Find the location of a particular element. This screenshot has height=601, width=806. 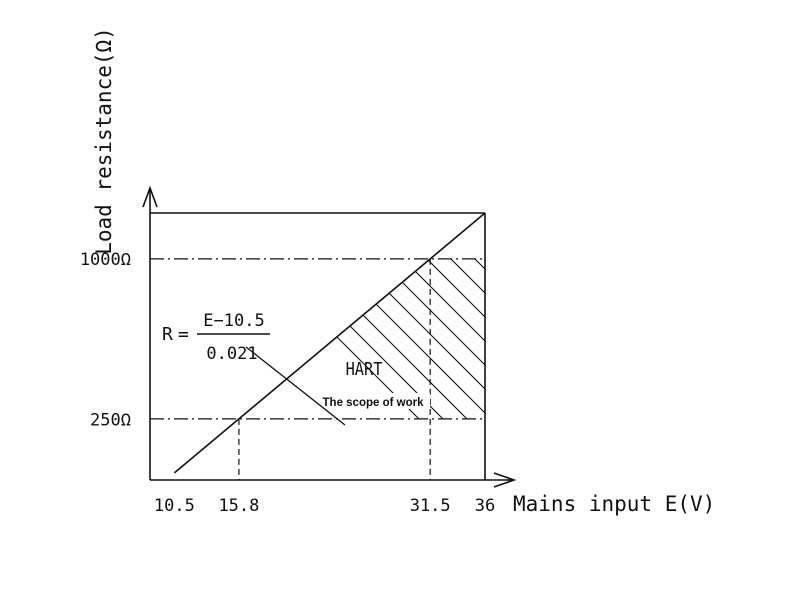

y-axis-label: Load resistance(Ω) is located at coordinates (104, 141).